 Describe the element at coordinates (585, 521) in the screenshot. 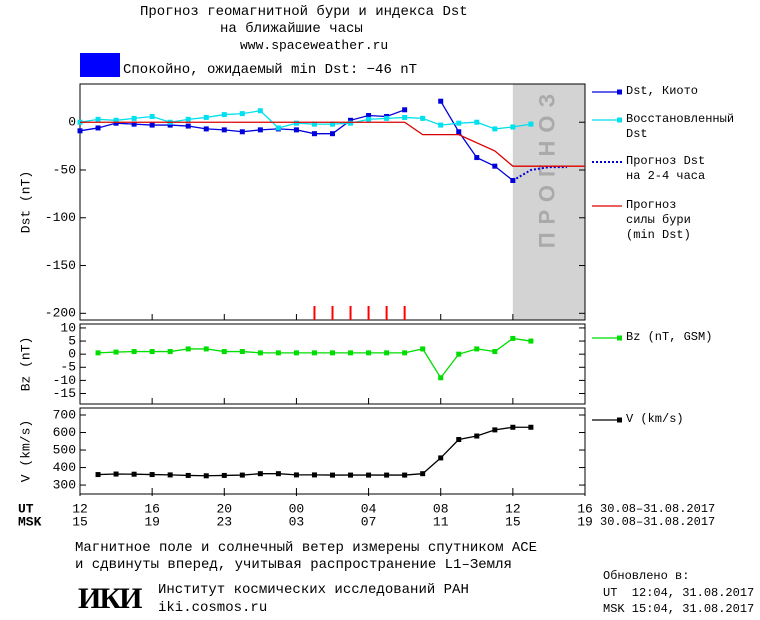

I see `x-tick-label-msk: 19` at that location.